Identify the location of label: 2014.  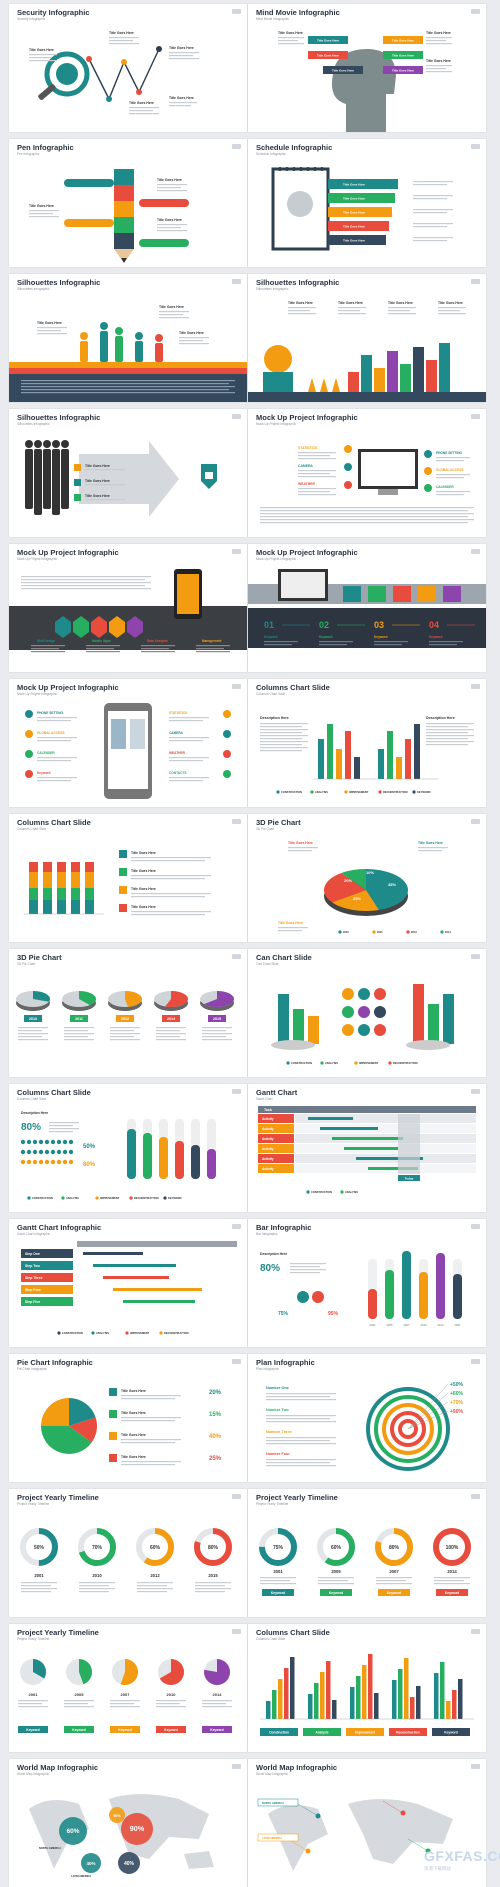
(171, 1019).